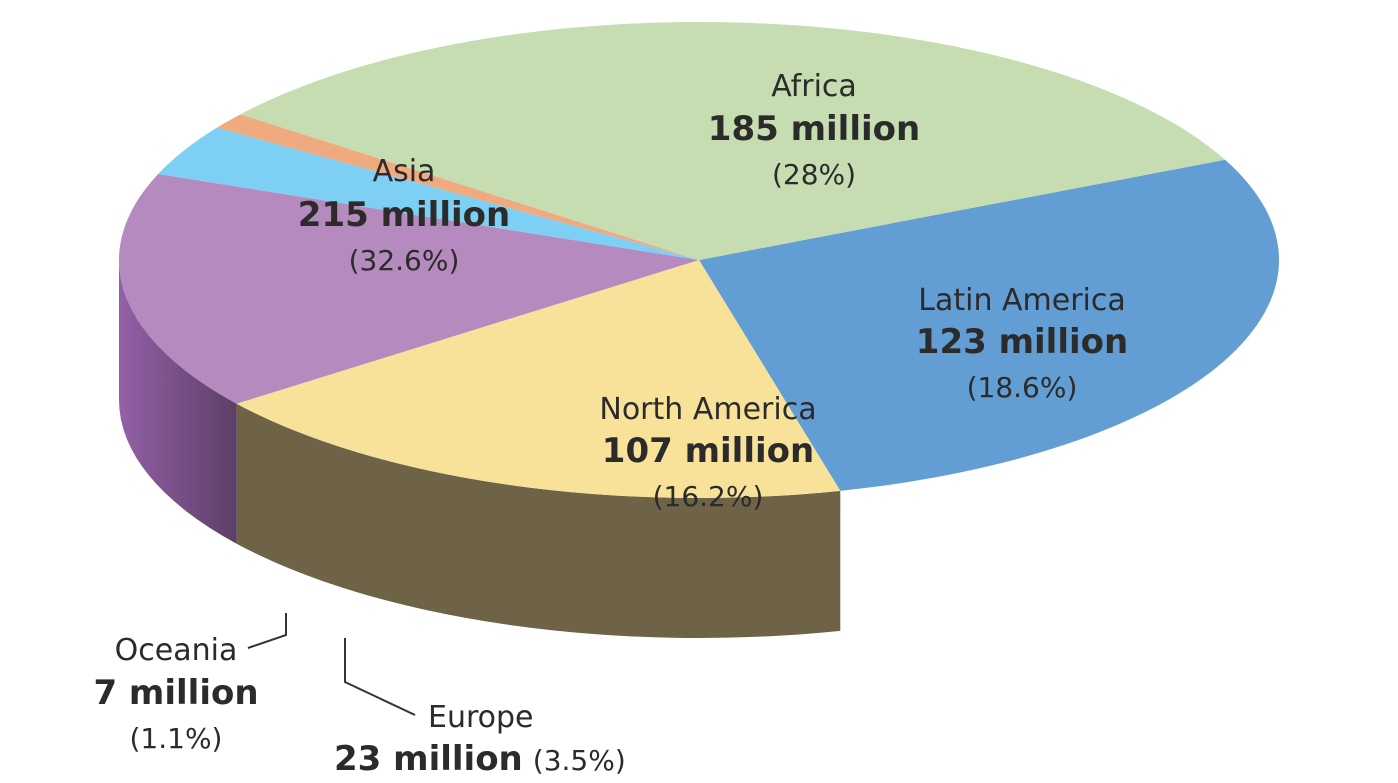 This screenshot has height=783, width=1398. Describe the element at coordinates (176, 650) in the screenshot. I see `label-oceania-name: Oceania` at that location.